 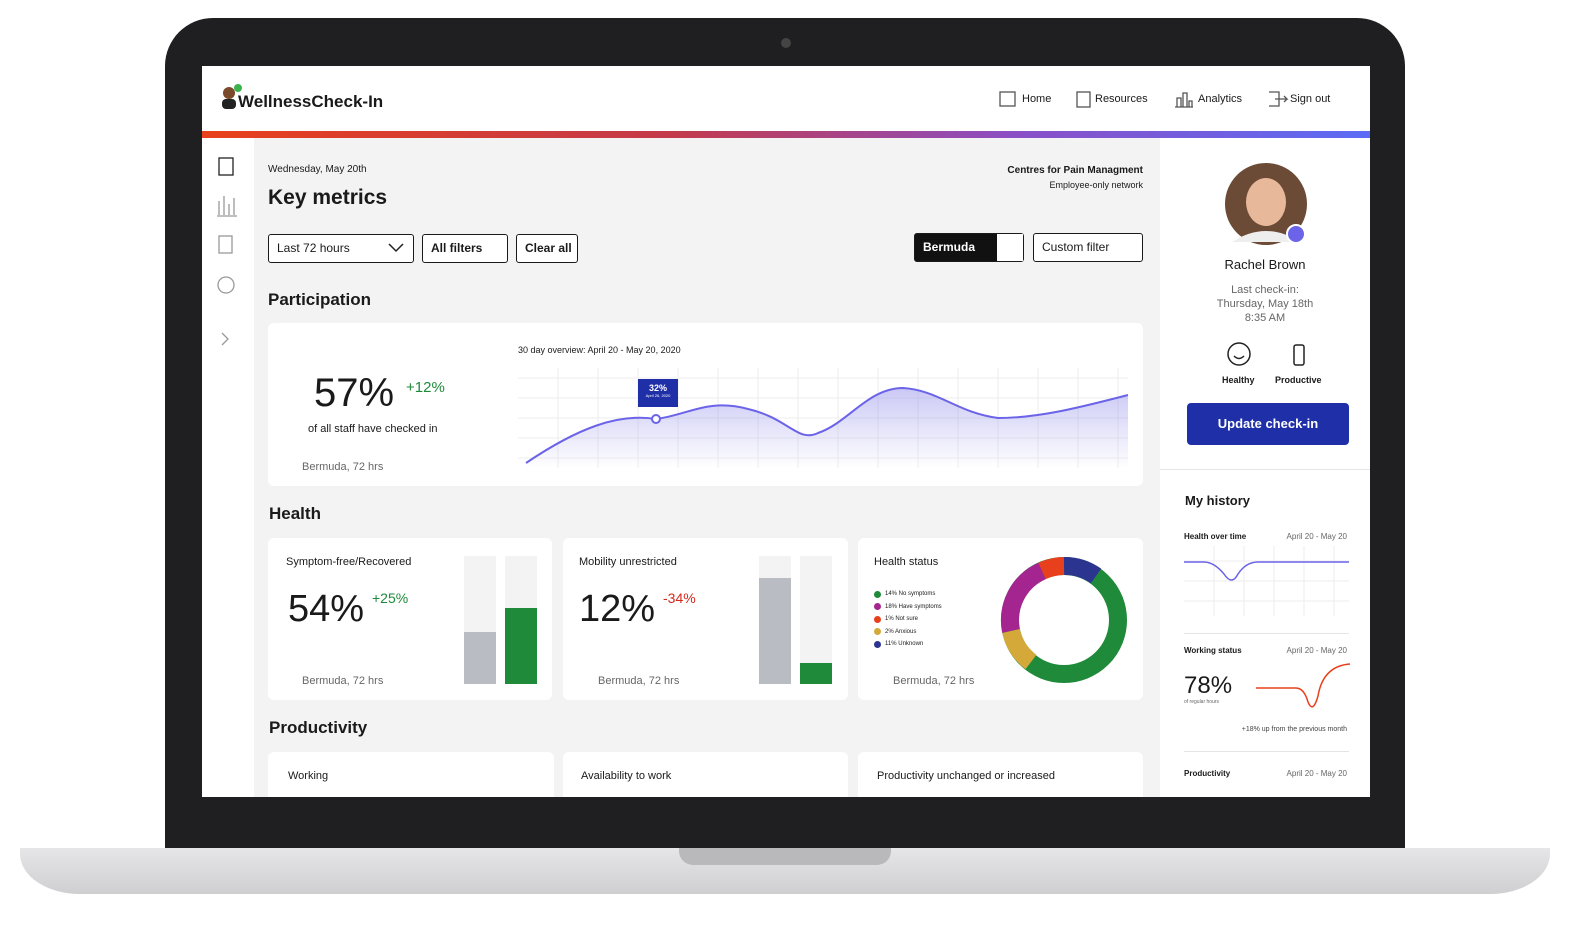 I want to click on gradient-bar, so click(x=786, y=134).